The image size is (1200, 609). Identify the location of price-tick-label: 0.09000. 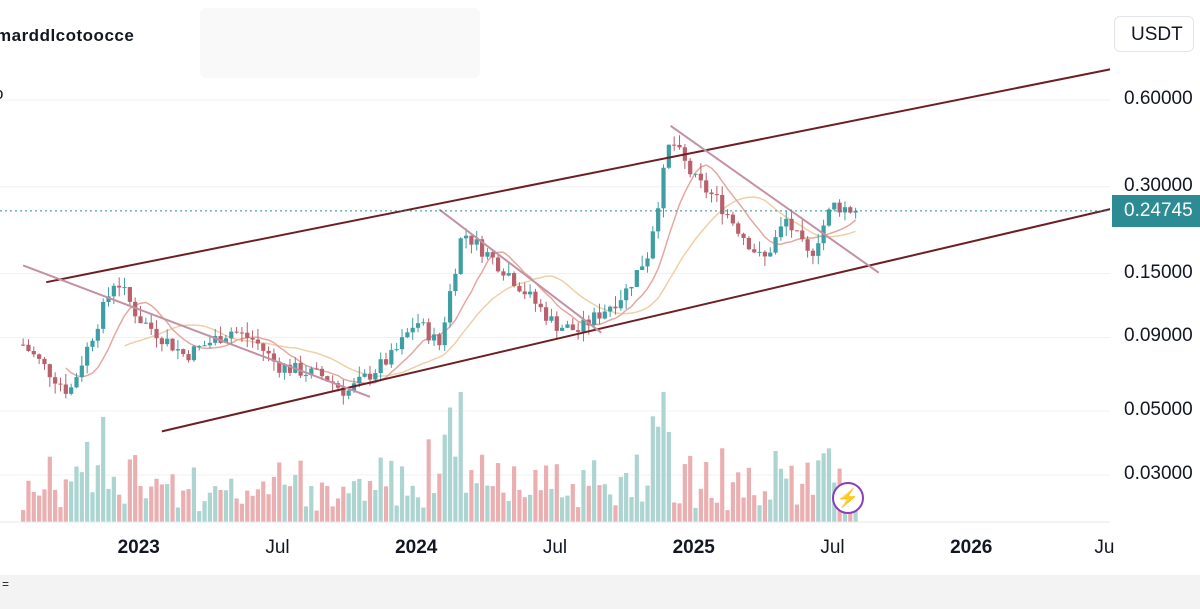
(1158, 336).